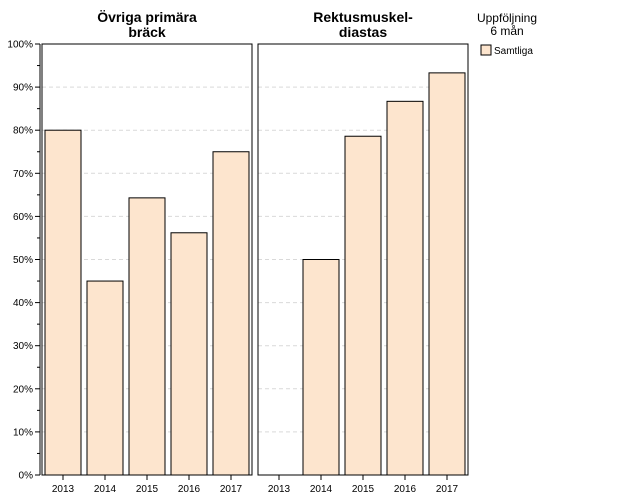 The width and height of the screenshot is (626, 501). Describe the element at coordinates (63, 302) in the screenshot. I see `bar-2013` at that location.